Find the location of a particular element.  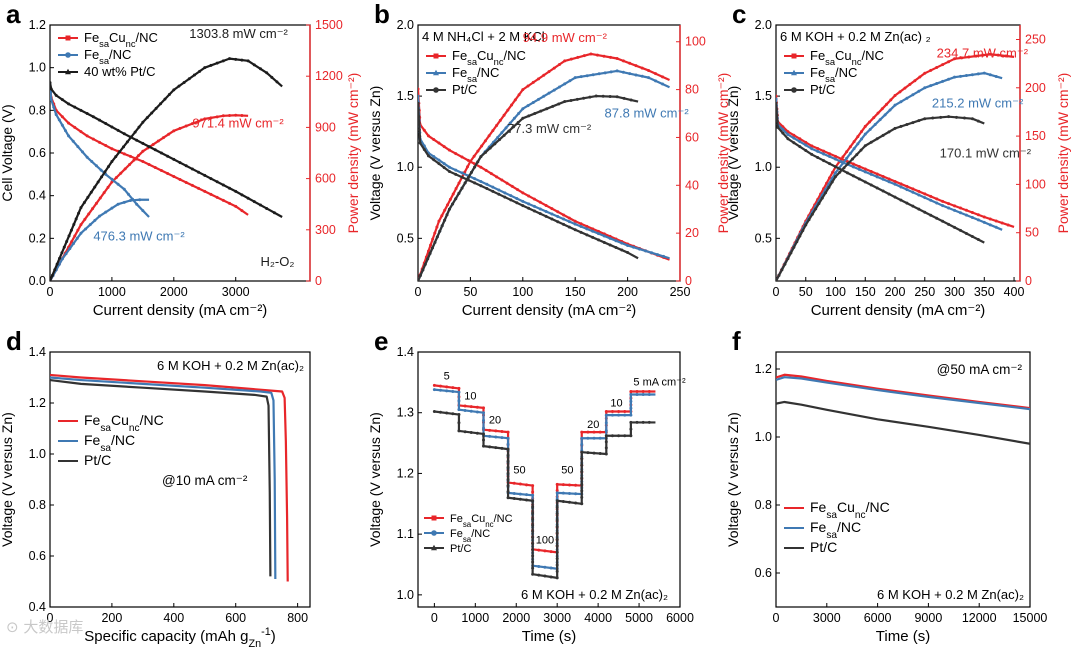

panel-condition: 4 M NH₄Cl + 2 M KCl is located at coordinates (483, 36).